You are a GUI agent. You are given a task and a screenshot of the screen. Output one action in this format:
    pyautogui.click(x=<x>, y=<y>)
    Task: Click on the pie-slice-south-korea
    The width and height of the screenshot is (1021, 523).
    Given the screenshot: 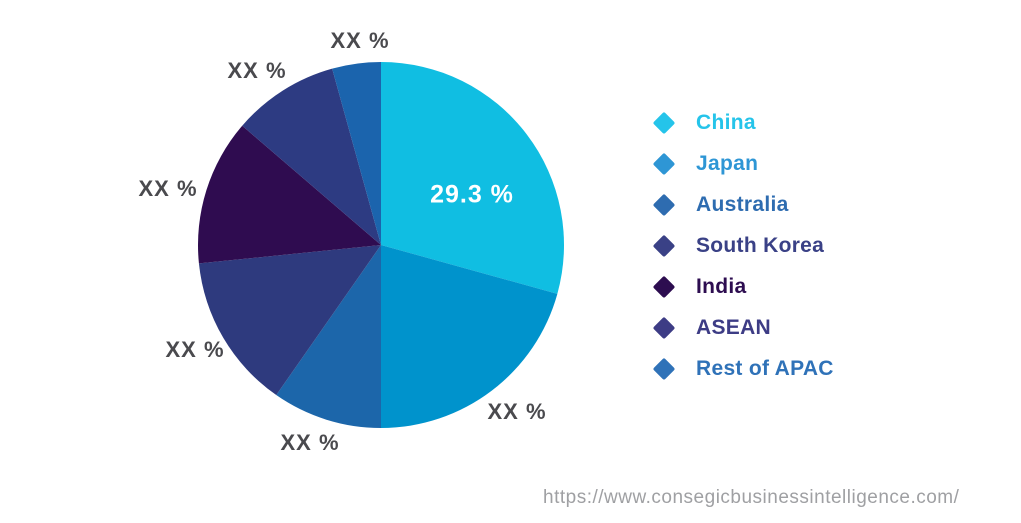 What is the action you would take?
    pyautogui.click(x=289, y=320)
    